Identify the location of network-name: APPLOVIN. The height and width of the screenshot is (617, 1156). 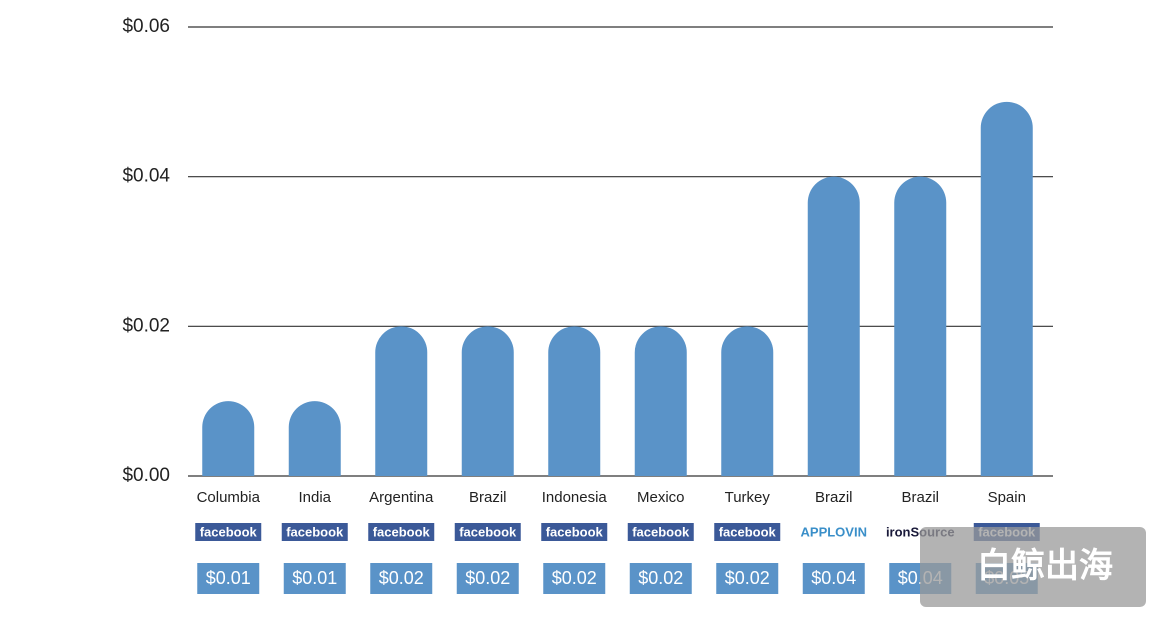
(834, 531).